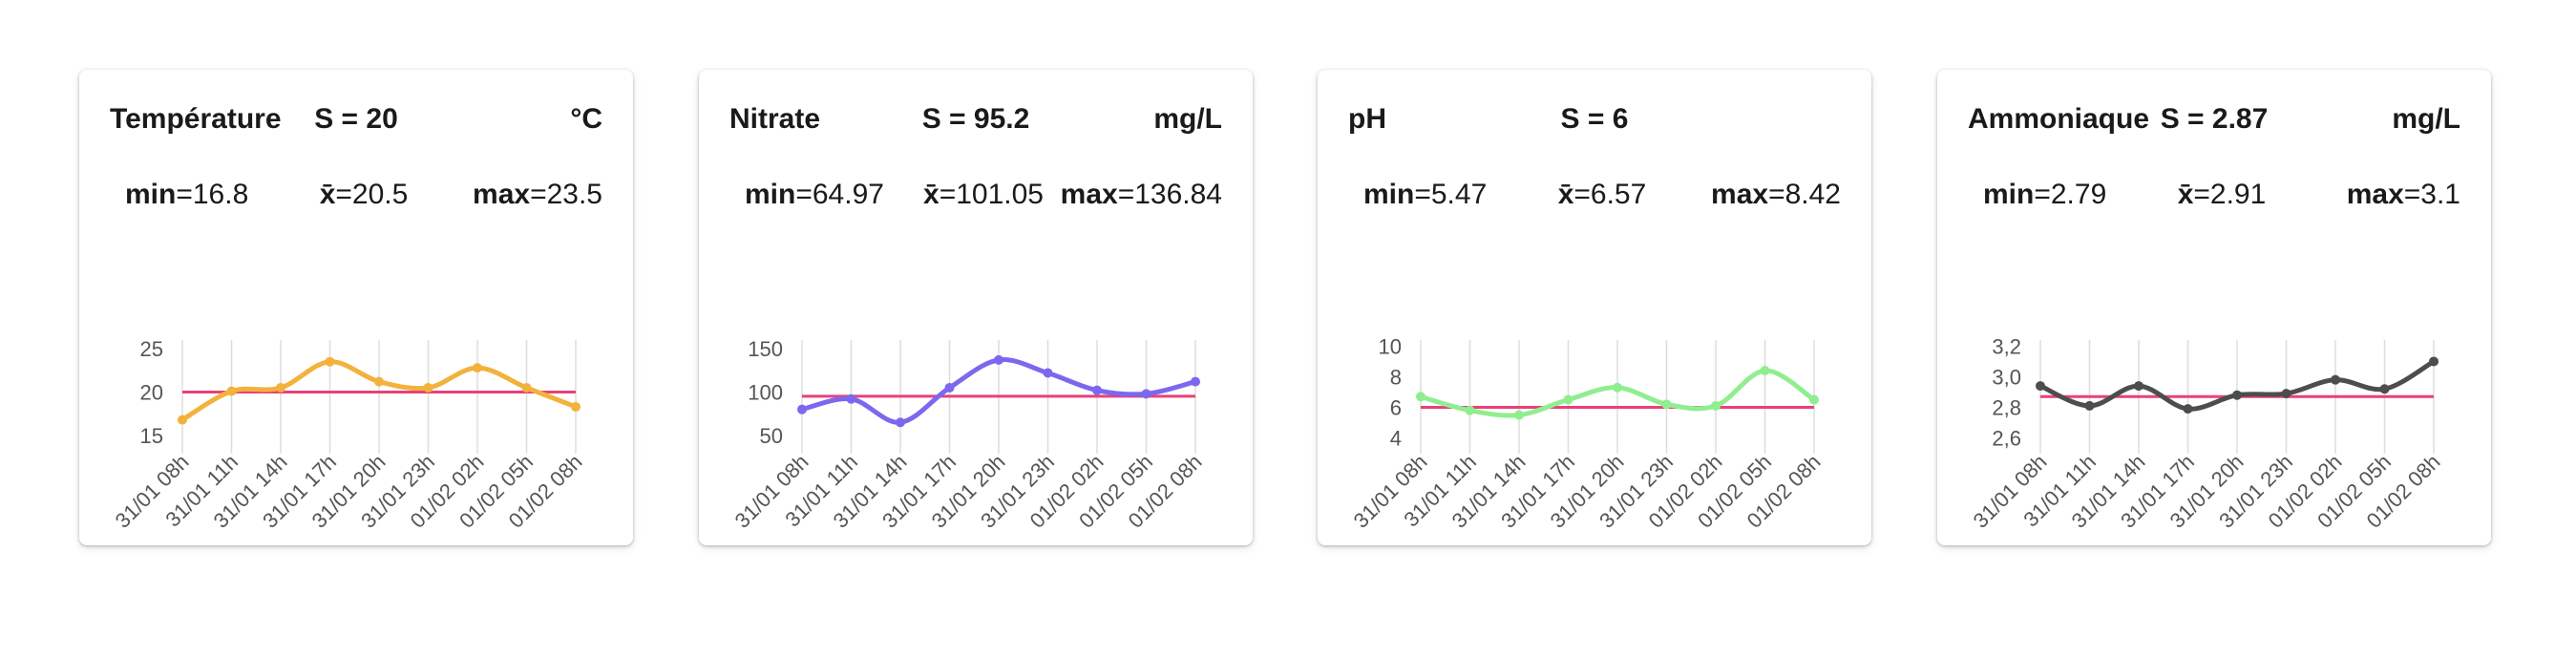 This screenshot has height=659, width=2576. I want to click on stat-mean: x̄=101.05, so click(983, 195).